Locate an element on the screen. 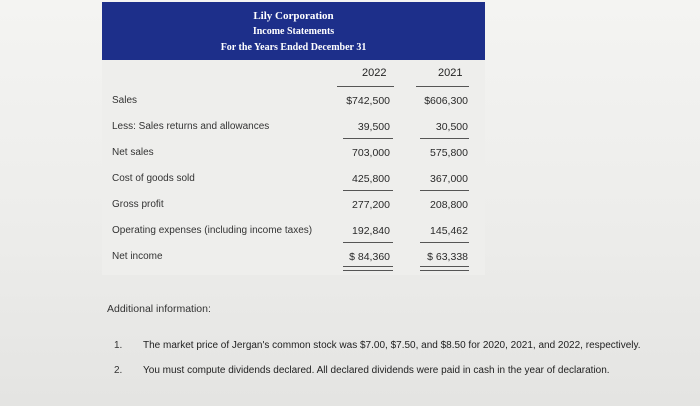 The width and height of the screenshot is (700, 406). value-2022: 39,500 is located at coordinates (373, 127).